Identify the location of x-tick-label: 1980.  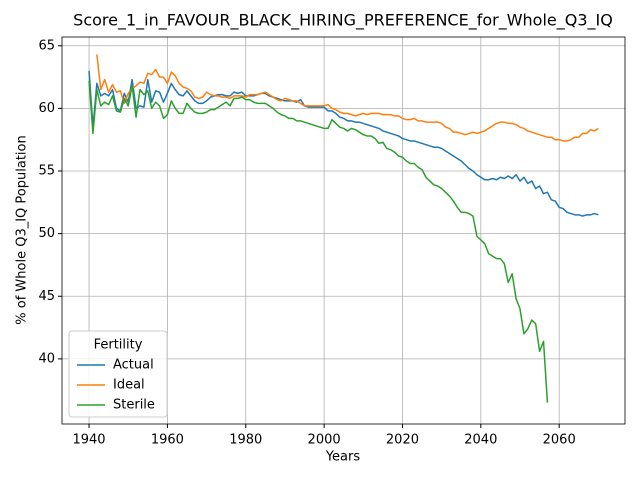
(245, 440).